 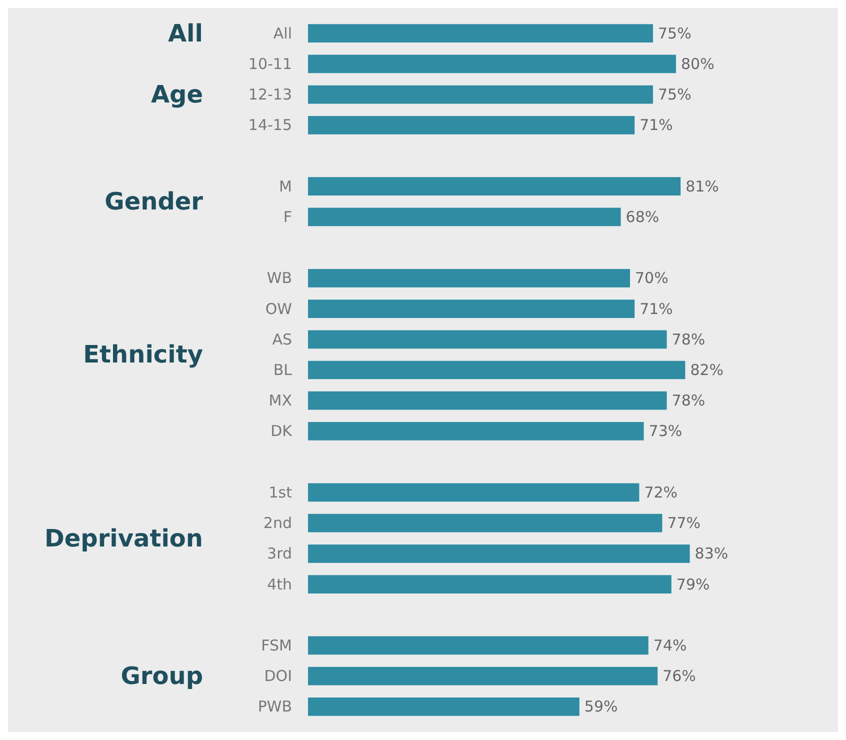 What do you see at coordinates (643, 217) in the screenshot?
I see `data-label: 68%` at bounding box center [643, 217].